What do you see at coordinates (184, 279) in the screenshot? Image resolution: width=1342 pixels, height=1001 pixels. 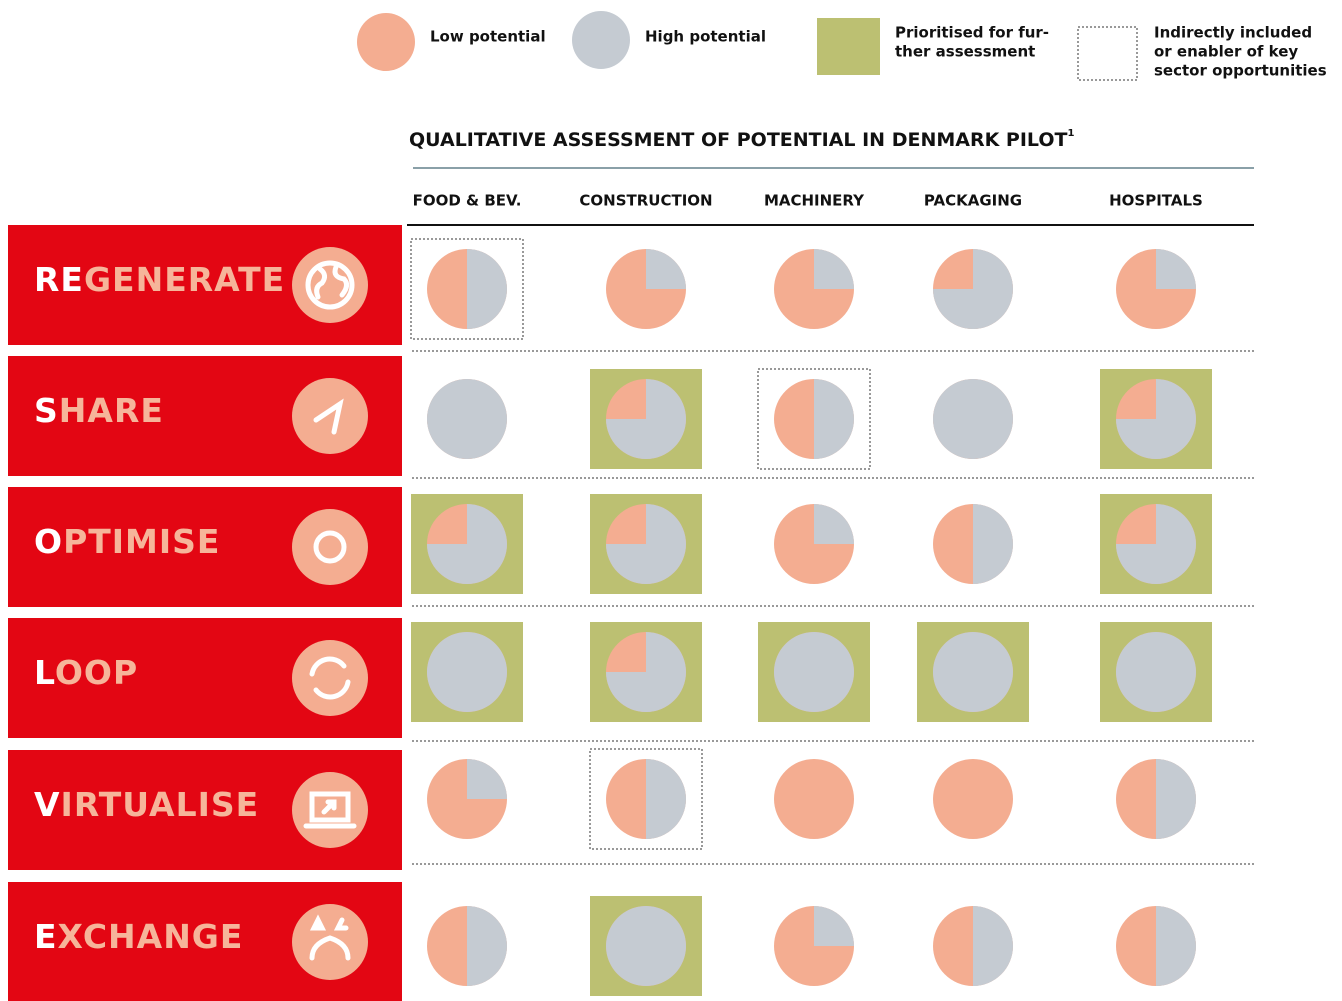 I see `row-rest: GENERATE` at bounding box center [184, 279].